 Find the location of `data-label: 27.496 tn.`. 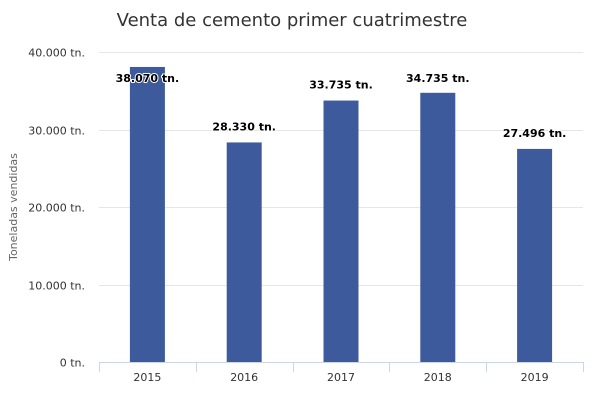

data-label: 27.496 tn. is located at coordinates (535, 133).